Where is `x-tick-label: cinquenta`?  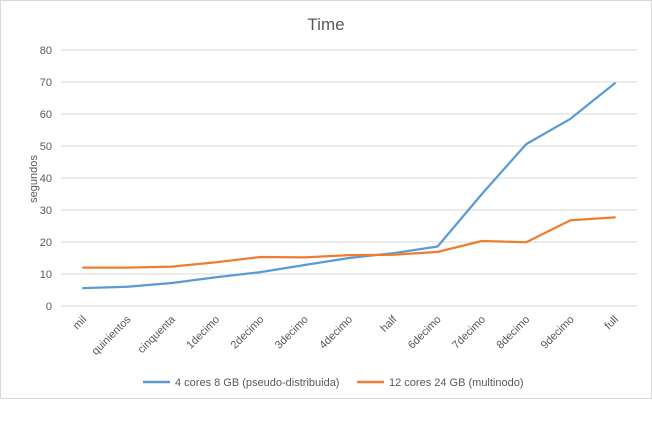 x-tick-label: cinquenta is located at coordinates (157, 334).